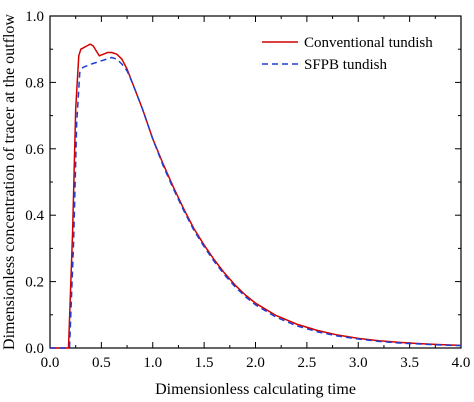 This screenshot has height=402, width=474. What do you see at coordinates (461, 363) in the screenshot?
I see `x-tick-label: 4.0` at bounding box center [461, 363].